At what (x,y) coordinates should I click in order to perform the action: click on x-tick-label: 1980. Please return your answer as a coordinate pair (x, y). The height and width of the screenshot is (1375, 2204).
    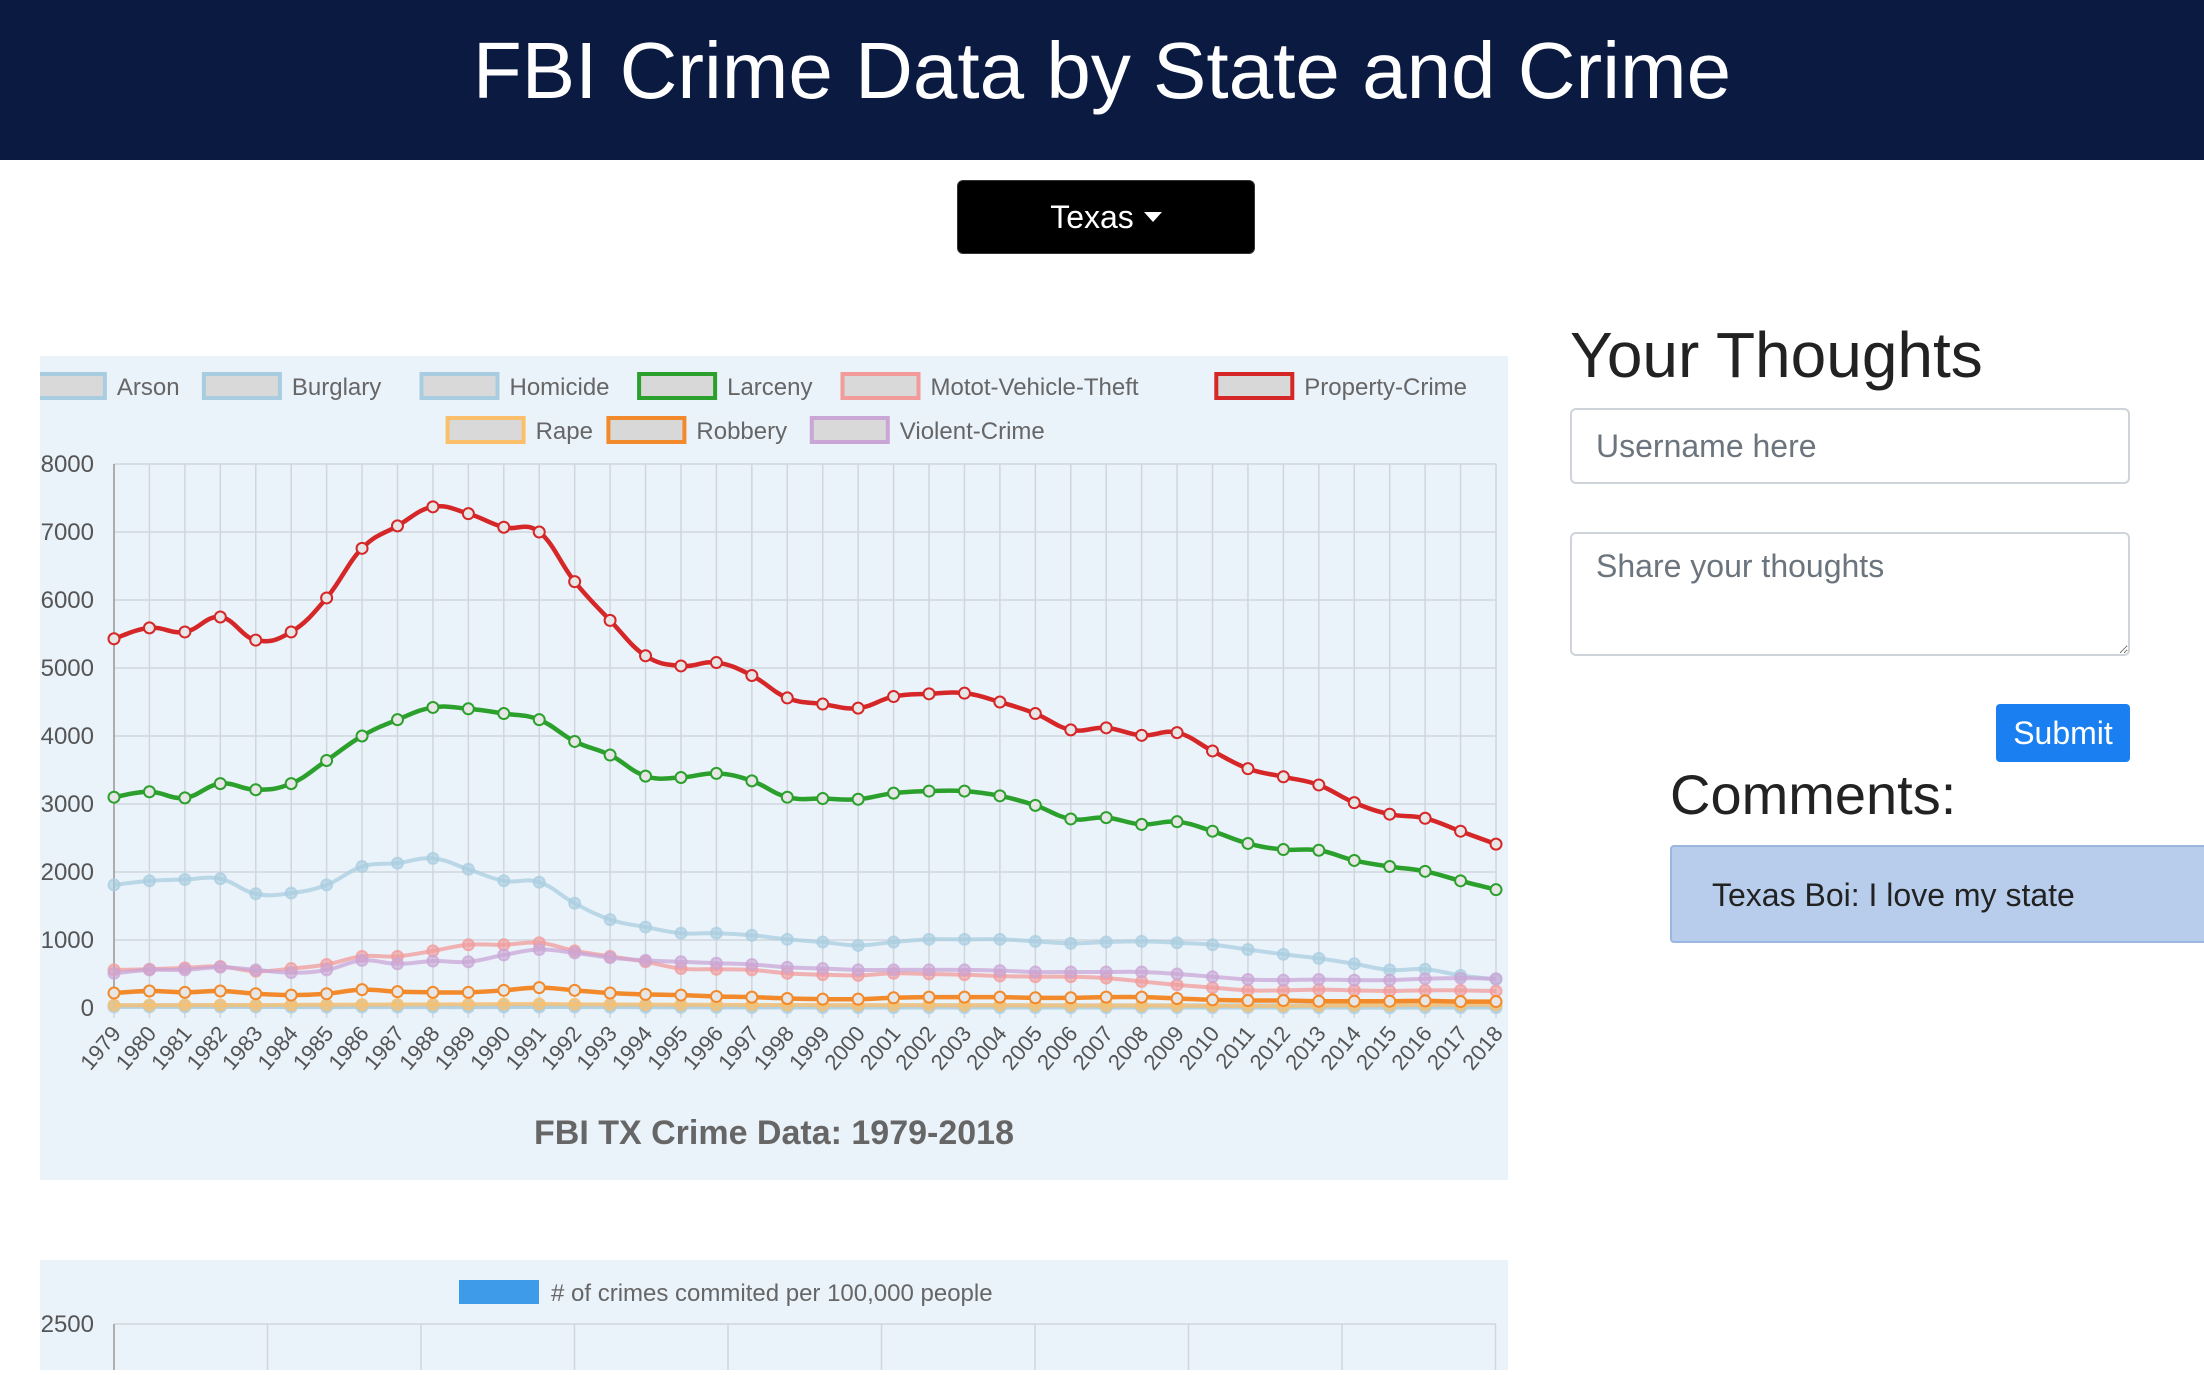
    Looking at the image, I should click on (136, 1048).